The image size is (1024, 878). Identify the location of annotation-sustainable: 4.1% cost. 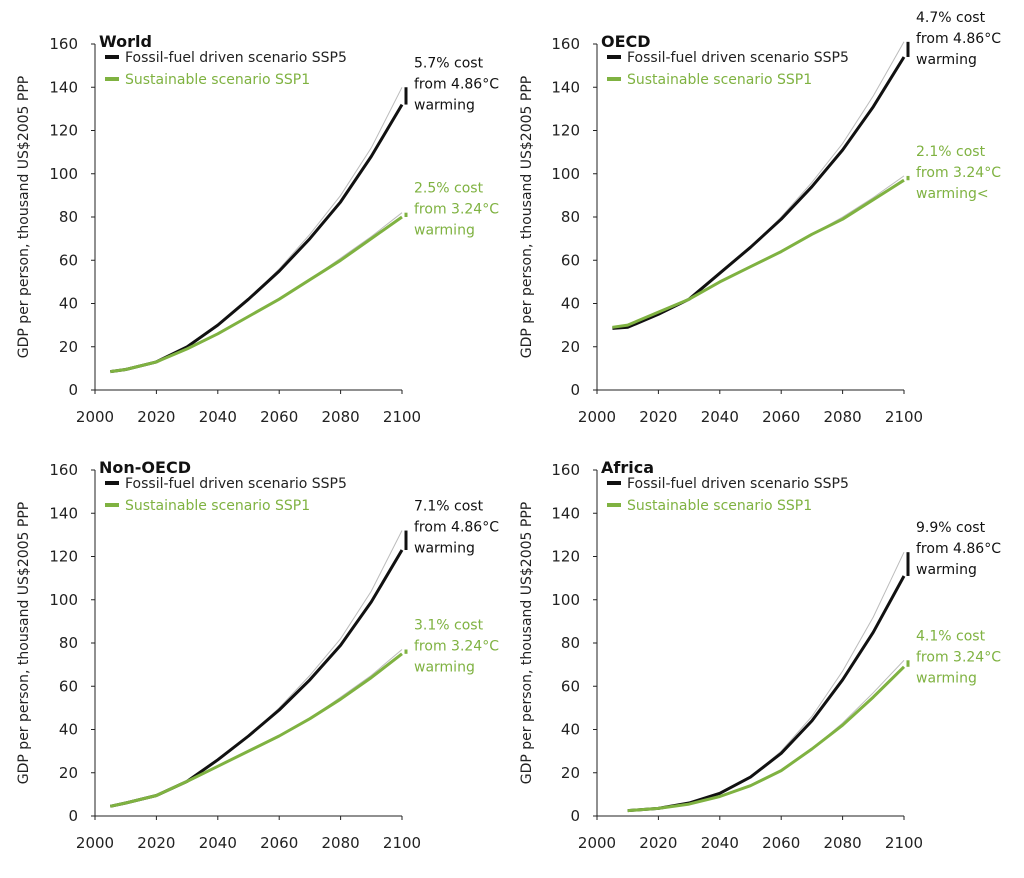
(951, 636).